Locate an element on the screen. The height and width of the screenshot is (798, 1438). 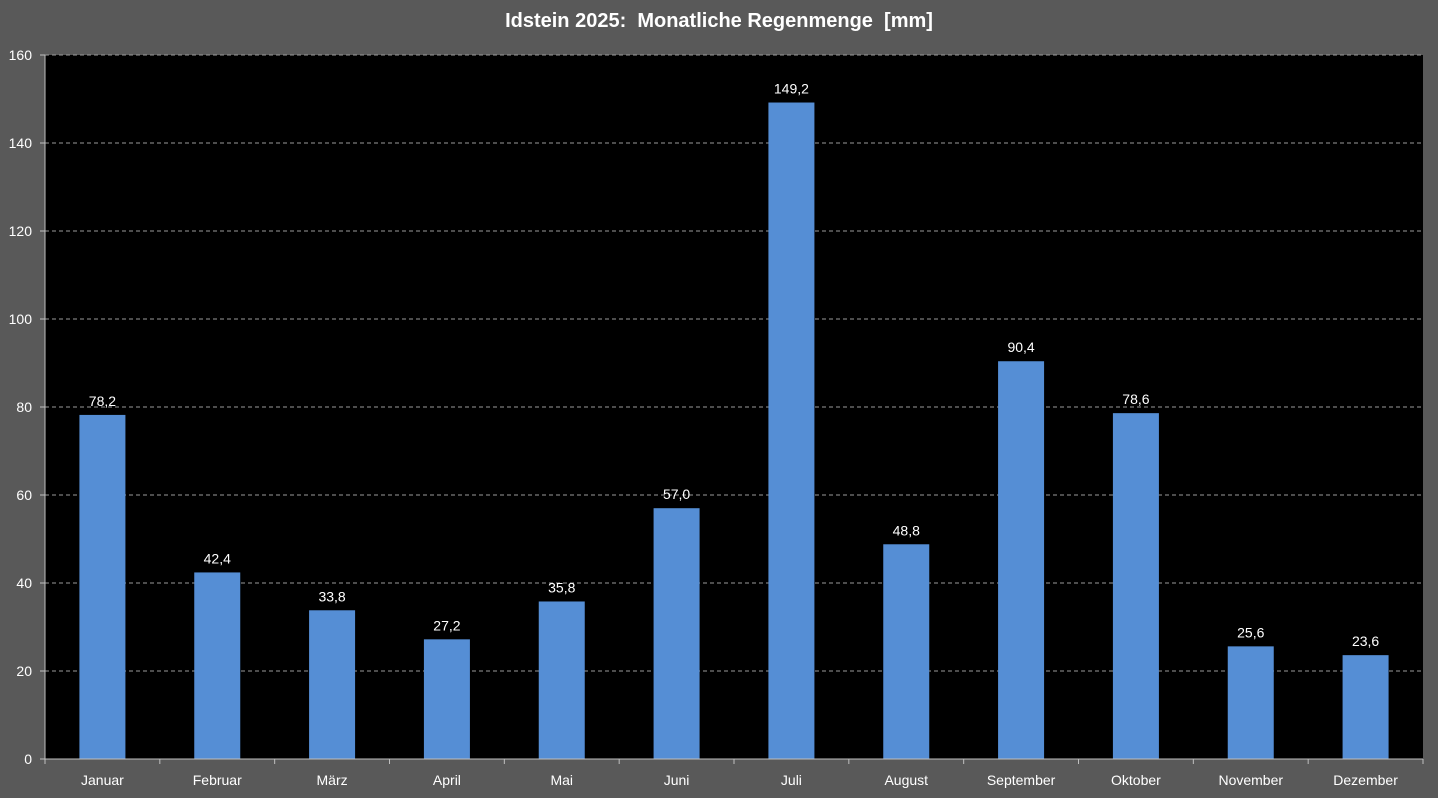
y-tick-label: 140 is located at coordinates (21, 143).